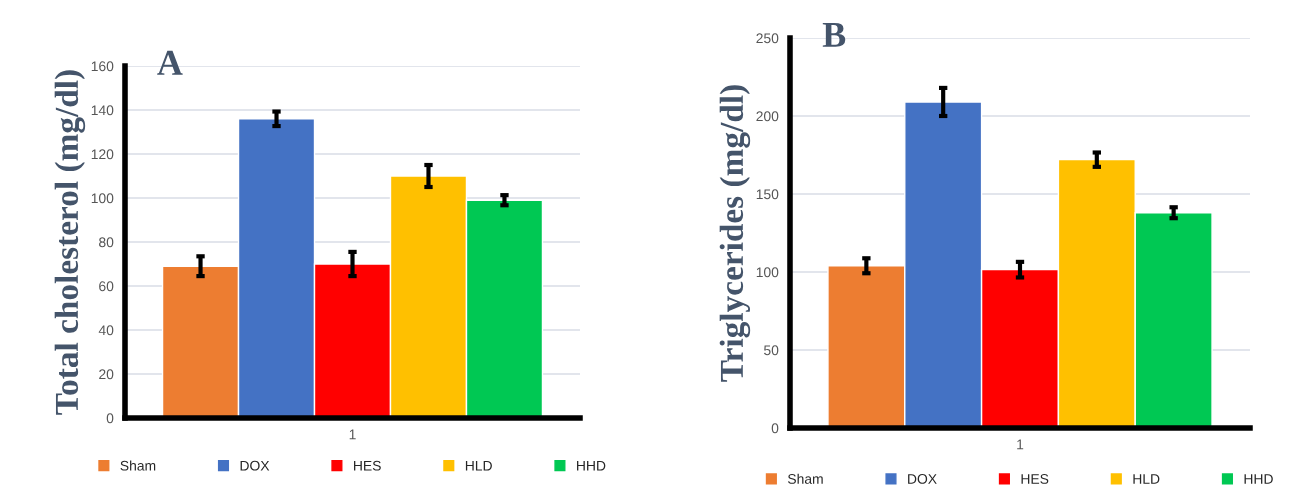 This screenshot has width=1290, height=498. I want to click on y-tick-label: 140, so click(102, 110).